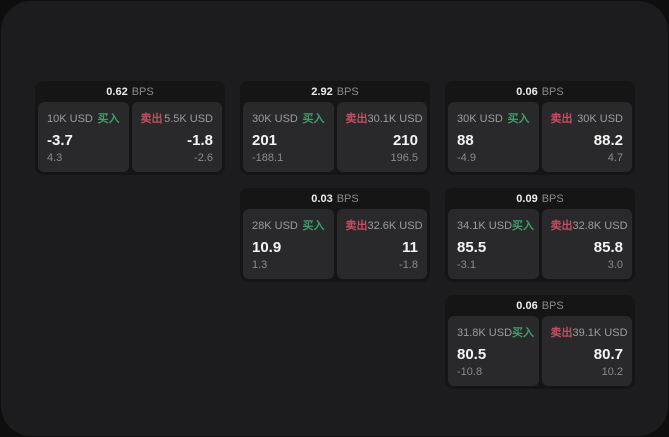 This screenshot has width=669, height=437. What do you see at coordinates (493, 351) in the screenshot?
I see `buy-panel: 31.8K USD 买入 80.5 -10.8` at bounding box center [493, 351].